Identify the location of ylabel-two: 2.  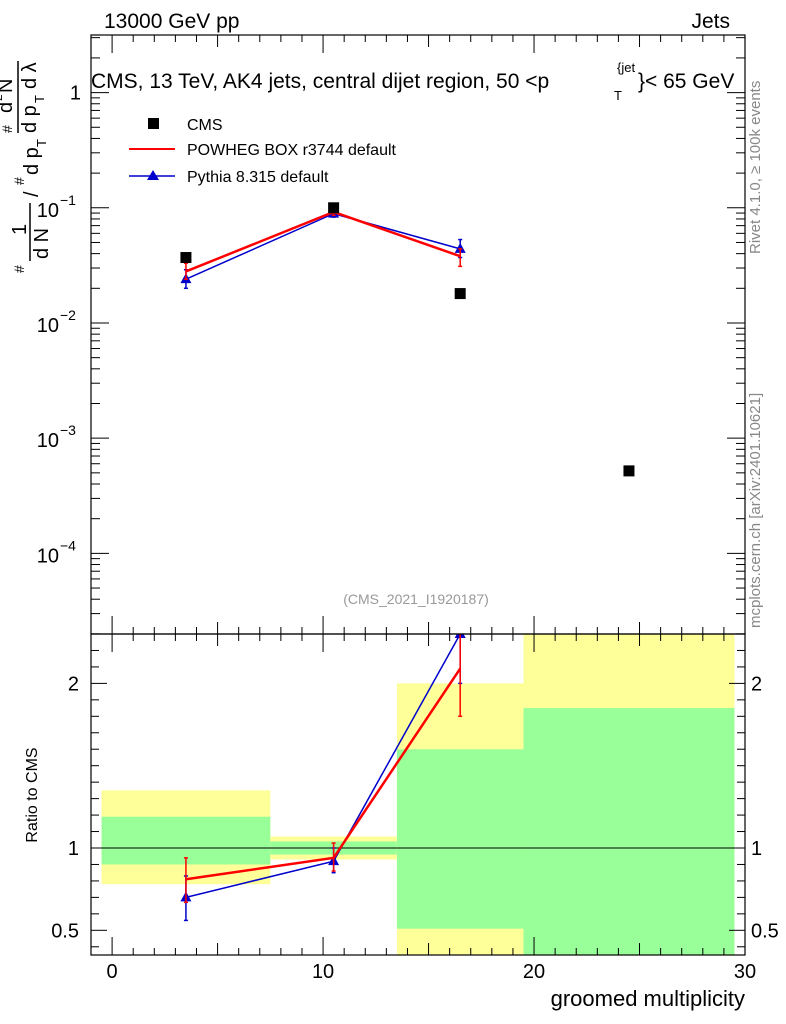
(2, 97).